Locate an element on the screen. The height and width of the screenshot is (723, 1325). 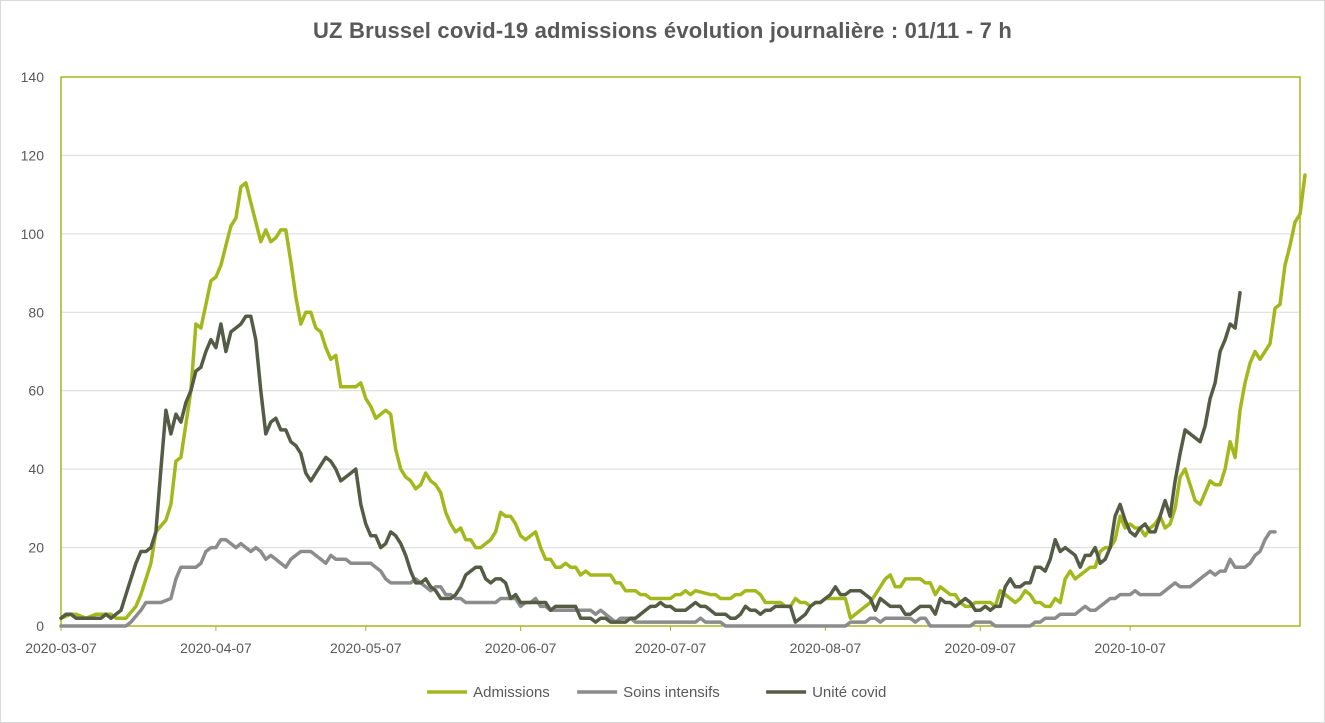
legend-label: Admissions is located at coordinates (511, 692).